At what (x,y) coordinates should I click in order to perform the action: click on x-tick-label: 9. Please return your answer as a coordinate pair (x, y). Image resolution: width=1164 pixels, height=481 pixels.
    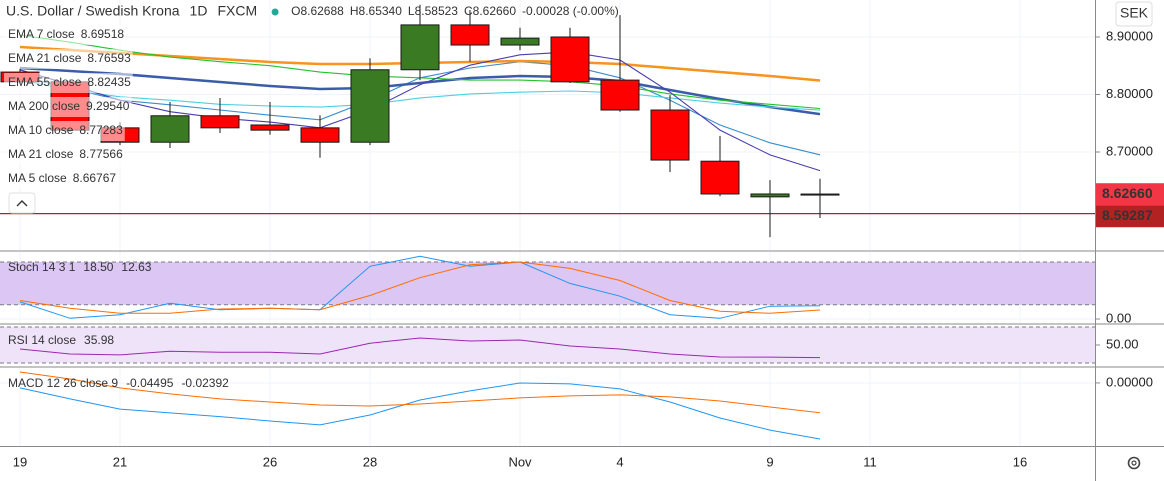
    Looking at the image, I should click on (769, 461).